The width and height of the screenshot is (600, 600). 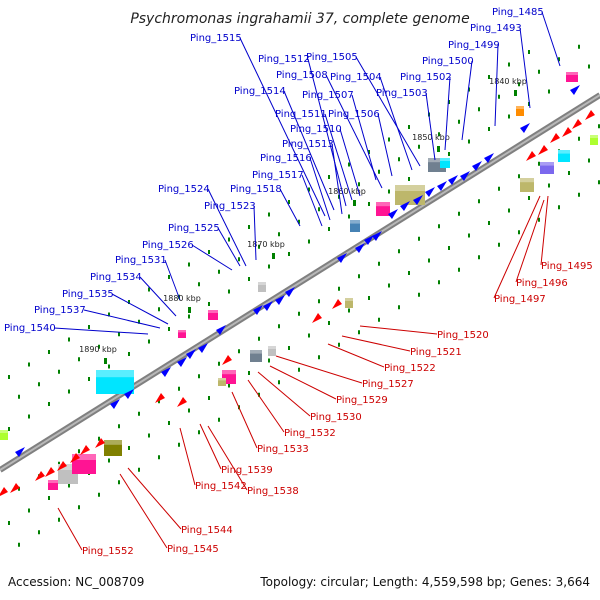 I want to click on reverse-gene-label: Ping_1520, so click(x=463, y=335).